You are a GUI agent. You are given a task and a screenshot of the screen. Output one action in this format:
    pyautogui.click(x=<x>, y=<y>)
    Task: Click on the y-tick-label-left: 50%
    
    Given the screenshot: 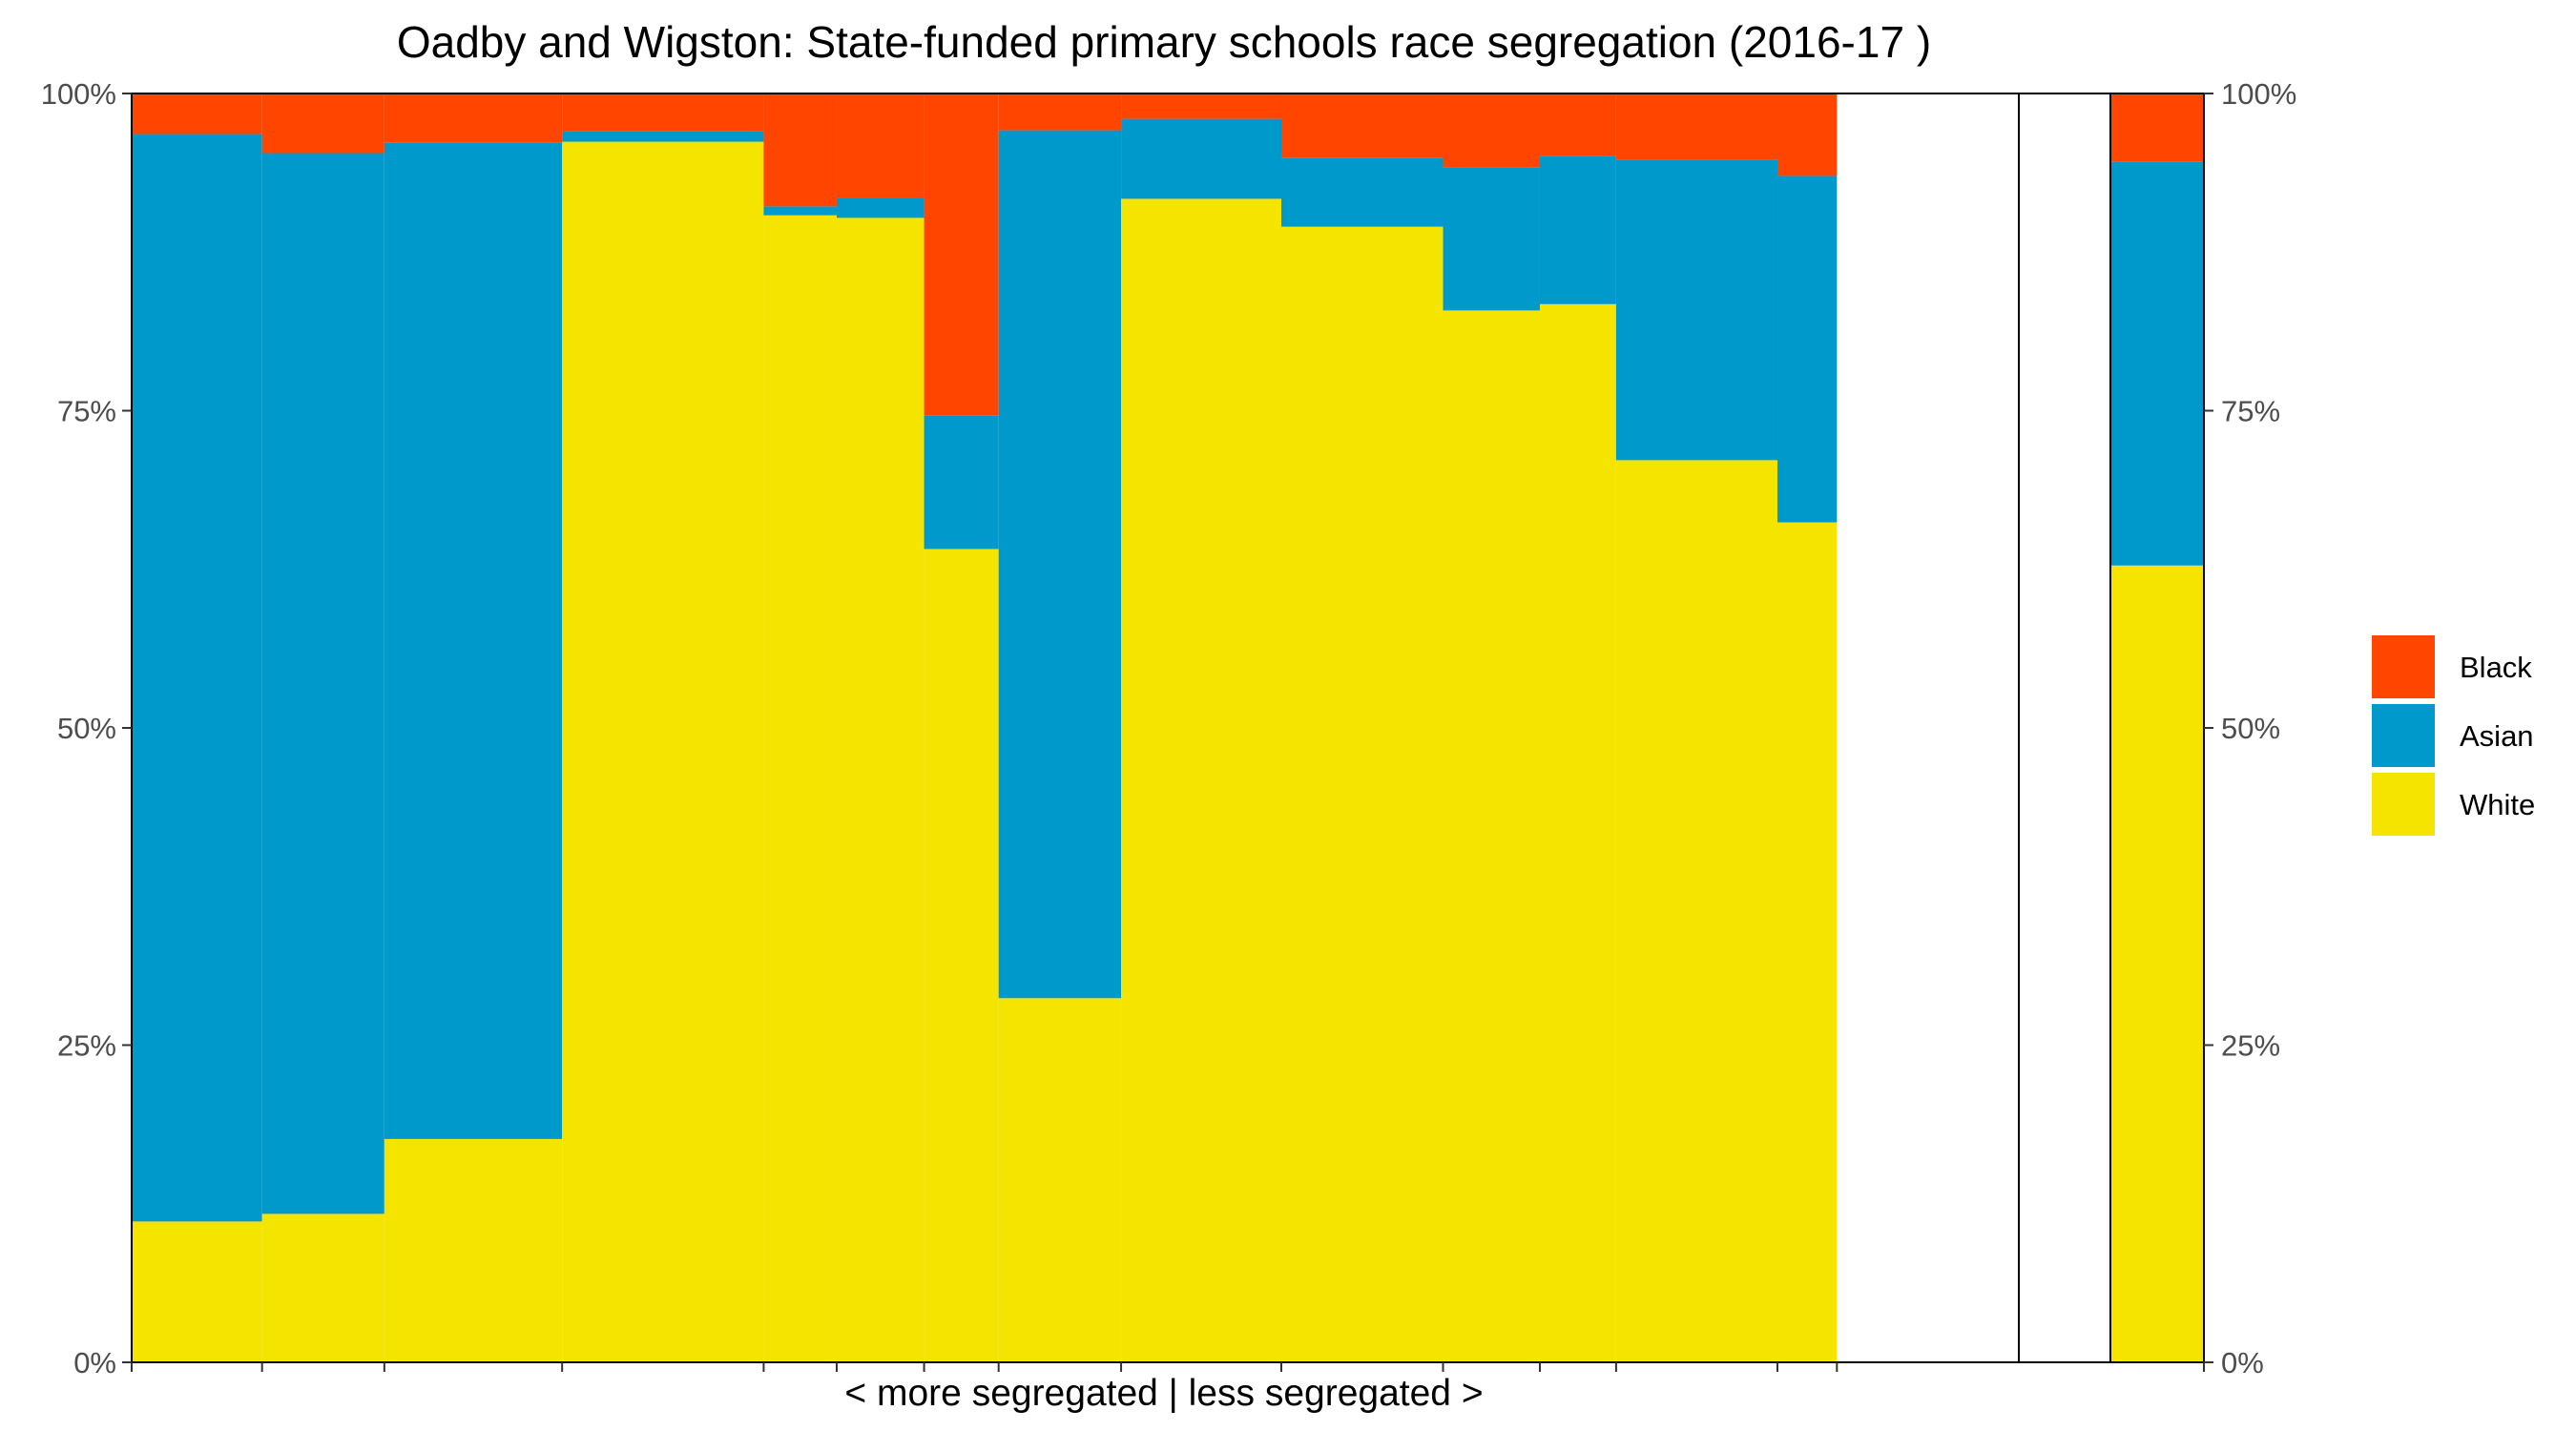 What is the action you would take?
    pyautogui.click(x=86, y=728)
    